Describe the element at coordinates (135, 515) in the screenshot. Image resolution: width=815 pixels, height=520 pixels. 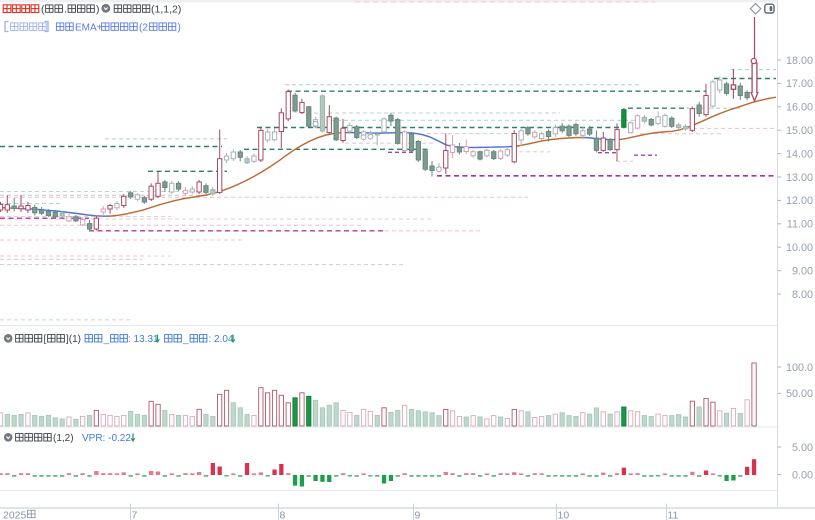
I see `svg-text: 7` at that location.